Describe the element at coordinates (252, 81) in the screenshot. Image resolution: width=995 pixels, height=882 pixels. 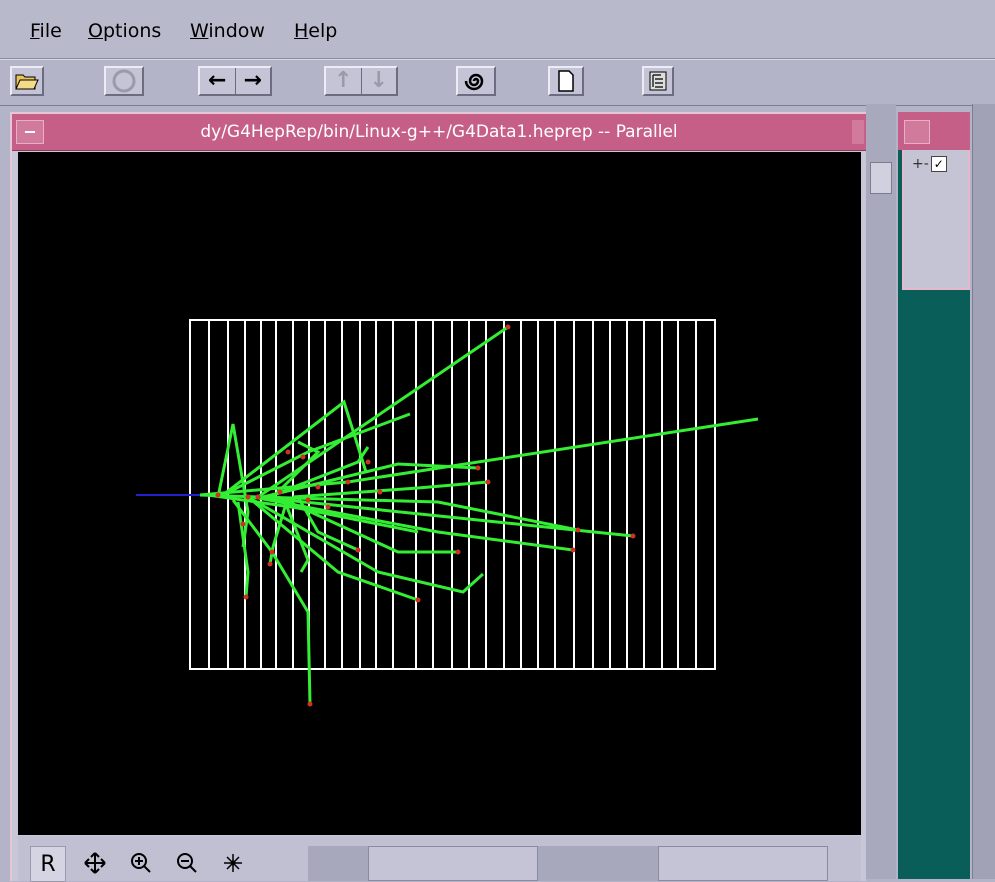
I see `forward-button: →` at that location.